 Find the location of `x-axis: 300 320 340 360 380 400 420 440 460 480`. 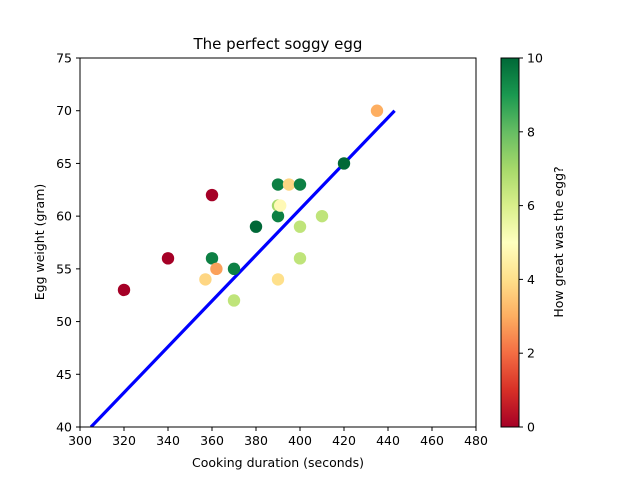

x-axis: 300 320 340 360 380 400 420 440 460 480 is located at coordinates (278, 437).